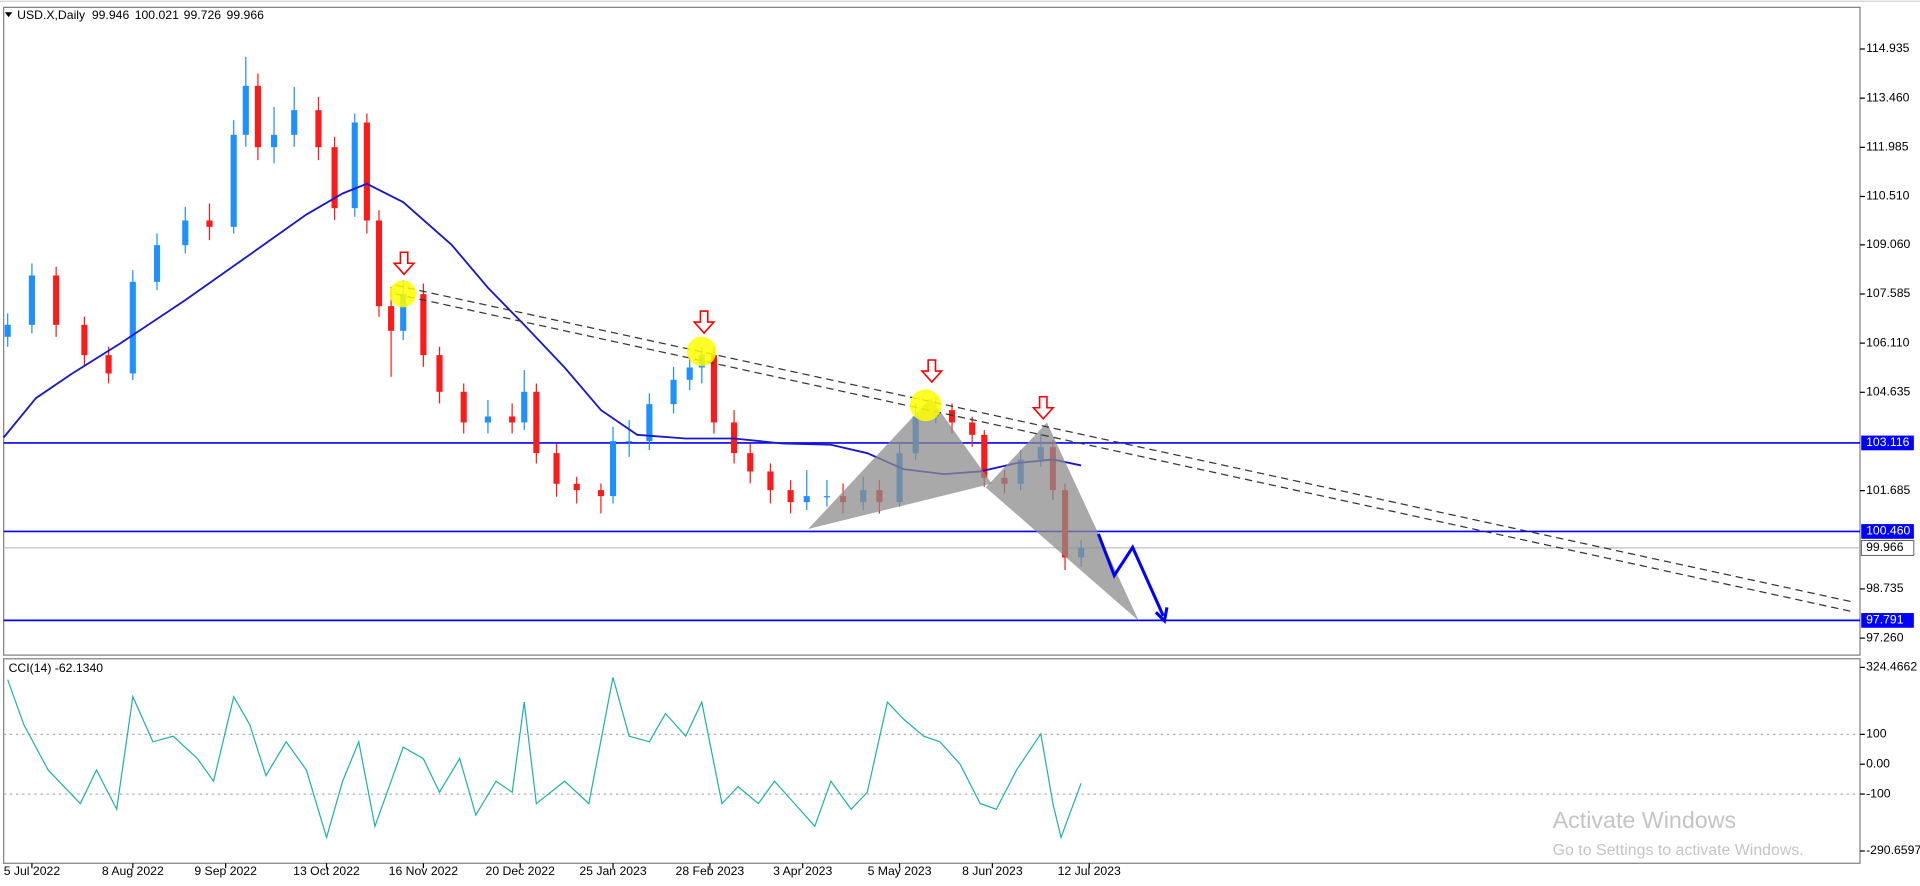 The height and width of the screenshot is (886, 1920). What do you see at coordinates (1644, 820) in the screenshot?
I see `watermark-title: Activate Windows` at bounding box center [1644, 820].